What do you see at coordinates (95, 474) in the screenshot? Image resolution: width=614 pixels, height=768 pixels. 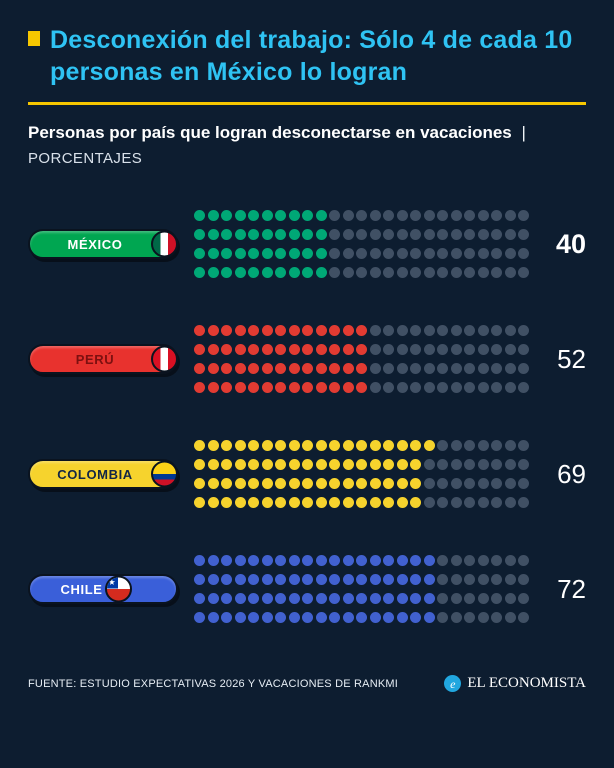 I see `country-label: COLOMBIA` at bounding box center [95, 474].